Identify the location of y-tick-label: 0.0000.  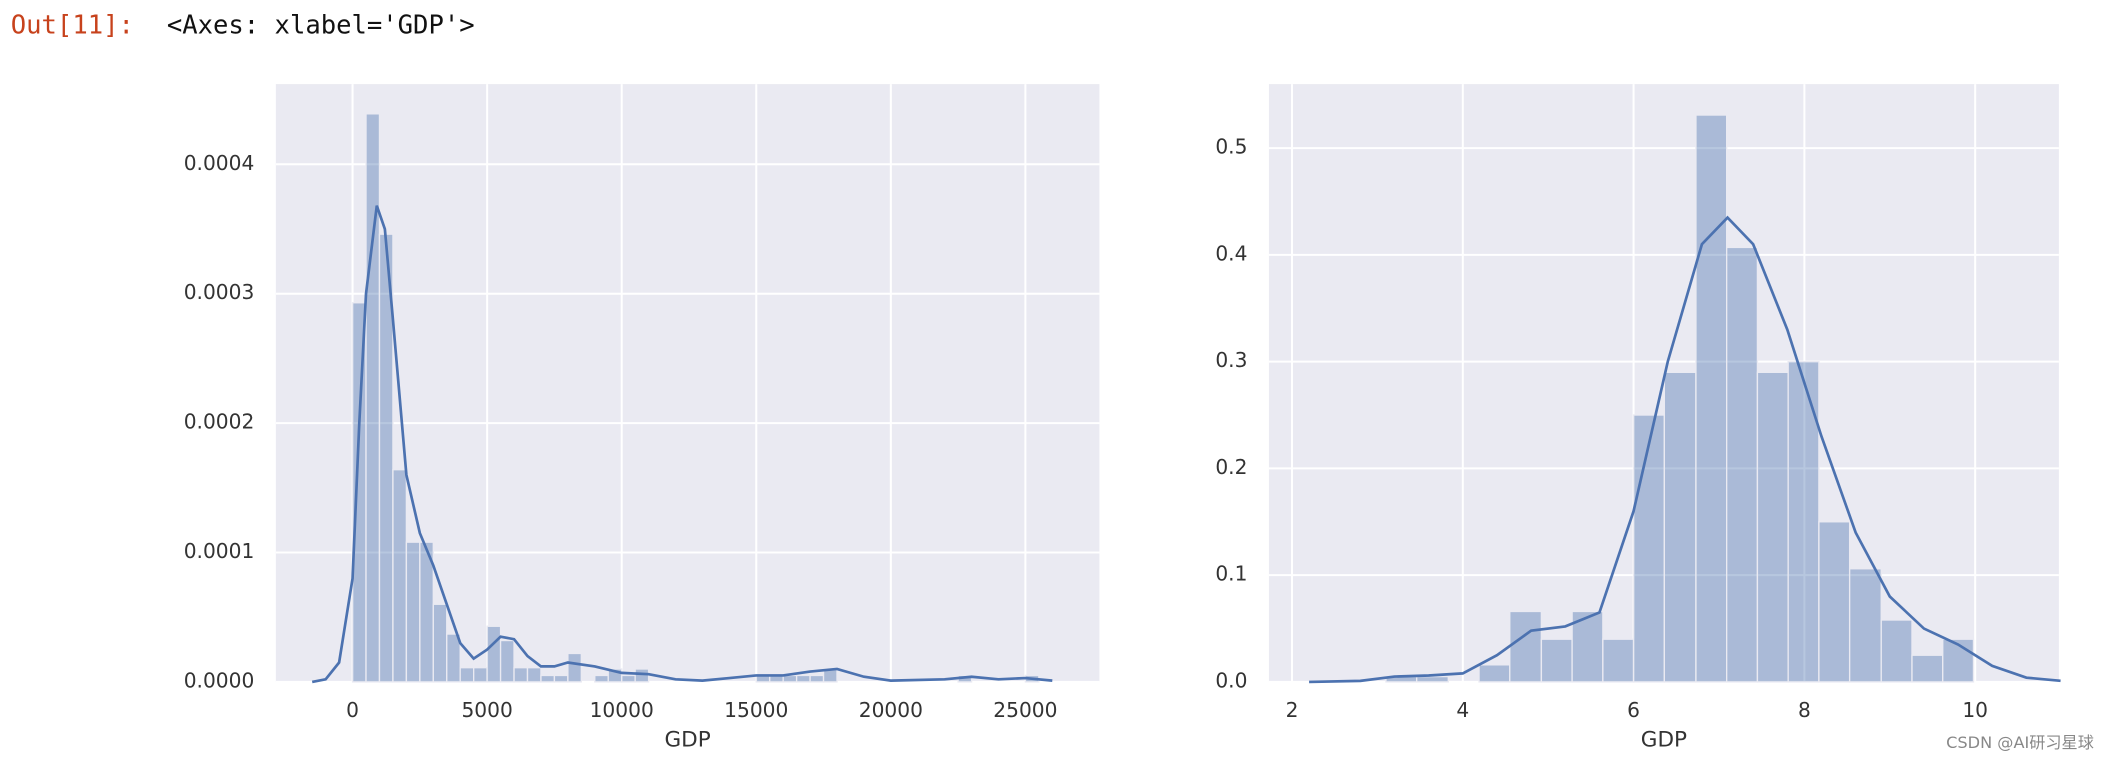
(219, 680).